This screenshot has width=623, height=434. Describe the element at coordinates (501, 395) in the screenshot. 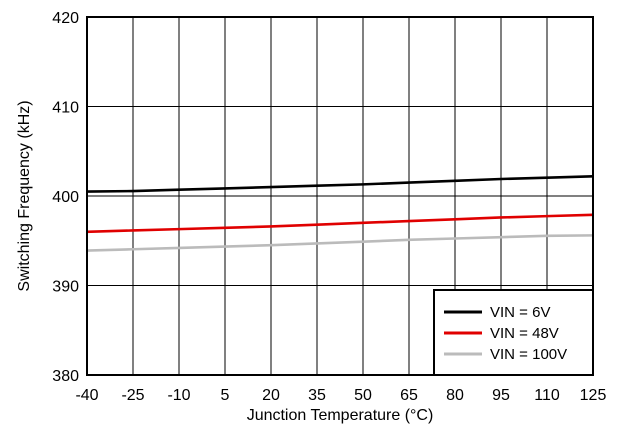

I see `x-tick-label: 95` at that location.